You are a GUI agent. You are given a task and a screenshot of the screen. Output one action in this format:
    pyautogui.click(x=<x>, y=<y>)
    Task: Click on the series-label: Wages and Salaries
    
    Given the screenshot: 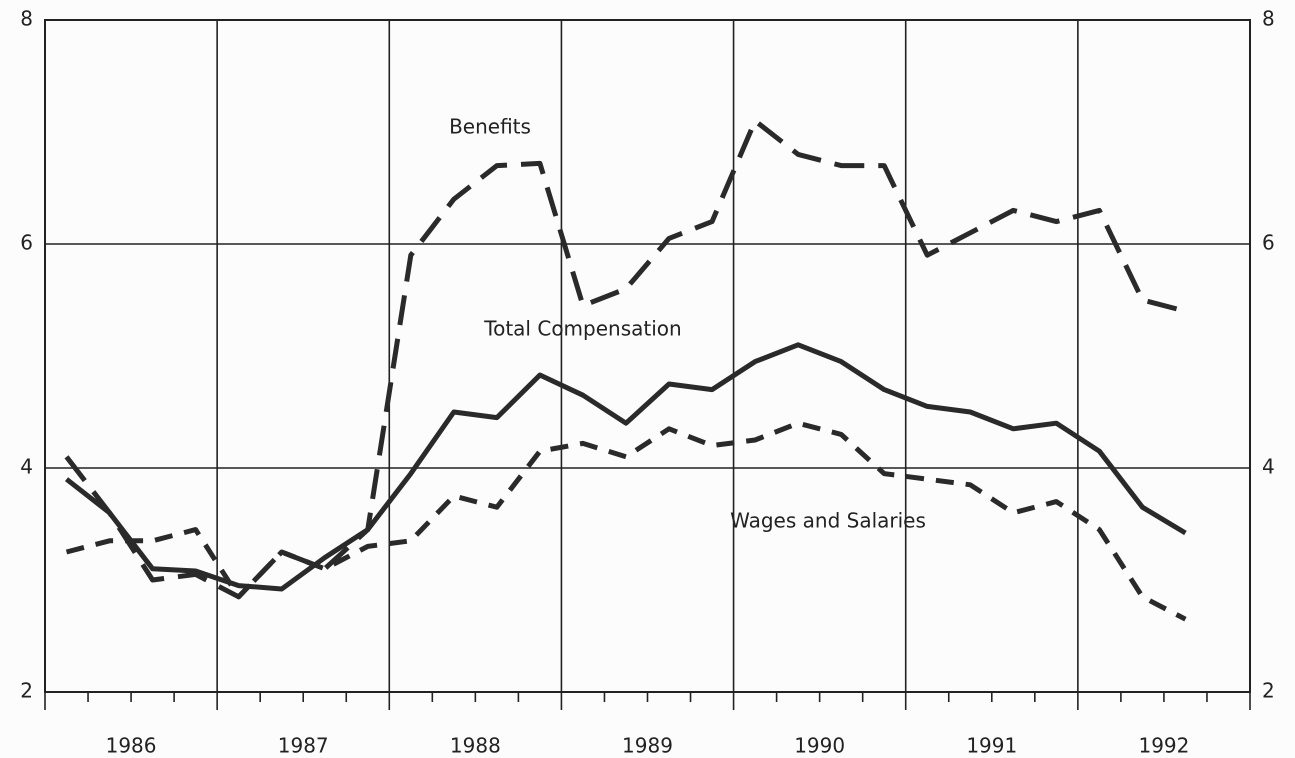 What is the action you would take?
    pyautogui.click(x=828, y=521)
    